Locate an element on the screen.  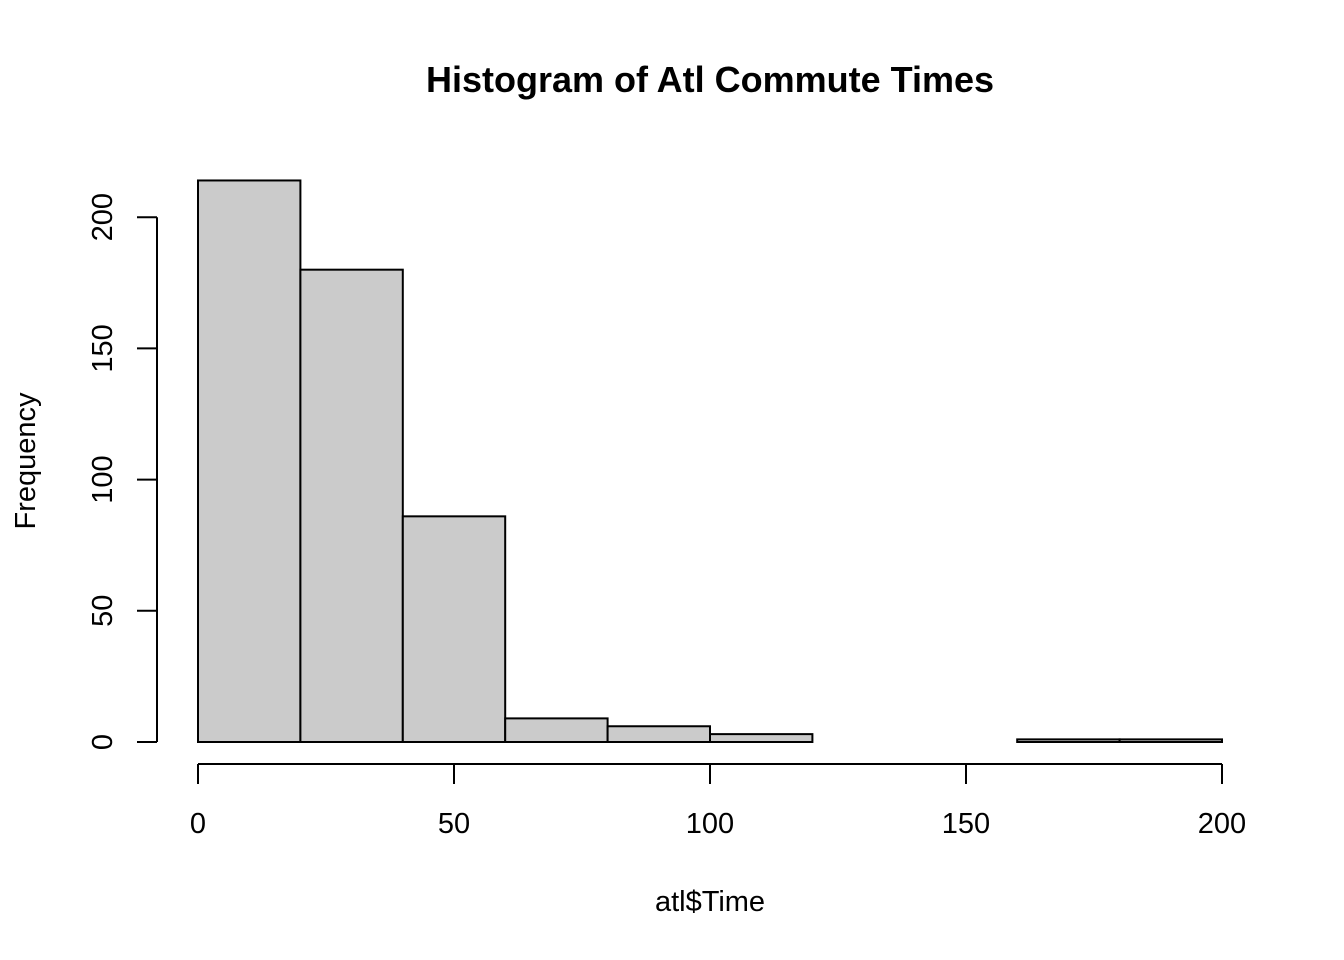
y-axis-label: Frequency is located at coordinates (26, 461).